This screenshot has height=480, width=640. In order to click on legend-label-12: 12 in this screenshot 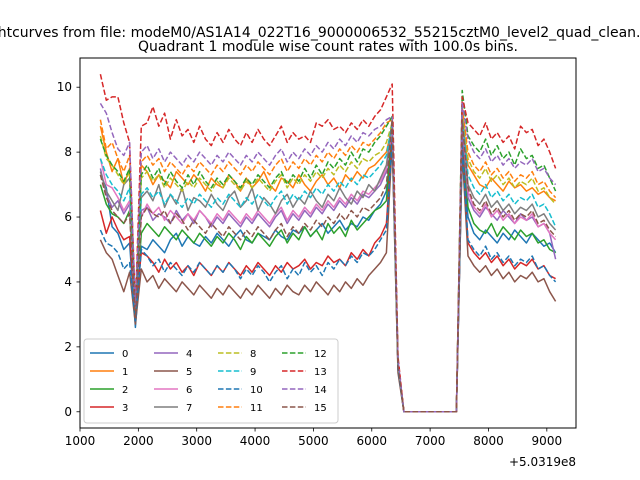, I will do `click(320, 354)`.